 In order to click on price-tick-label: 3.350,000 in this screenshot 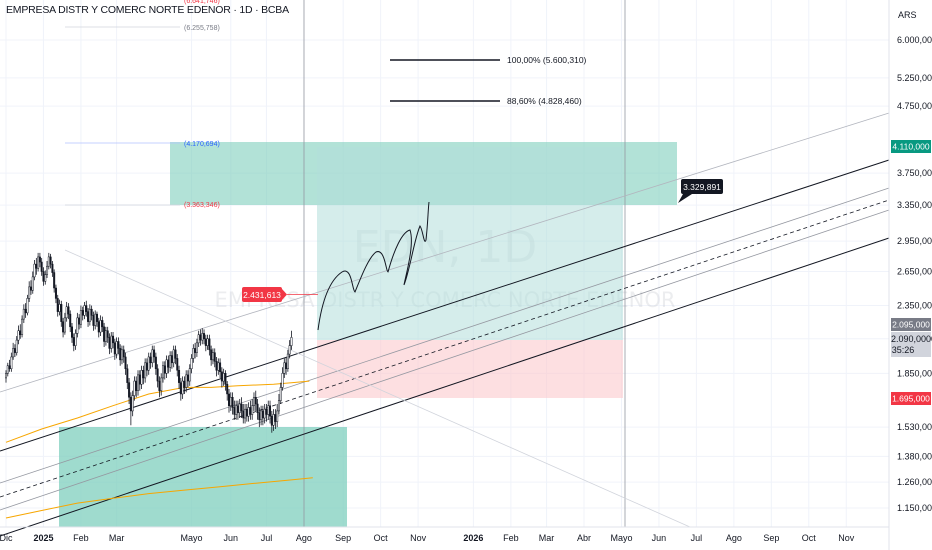, I will do `click(914, 205)`.